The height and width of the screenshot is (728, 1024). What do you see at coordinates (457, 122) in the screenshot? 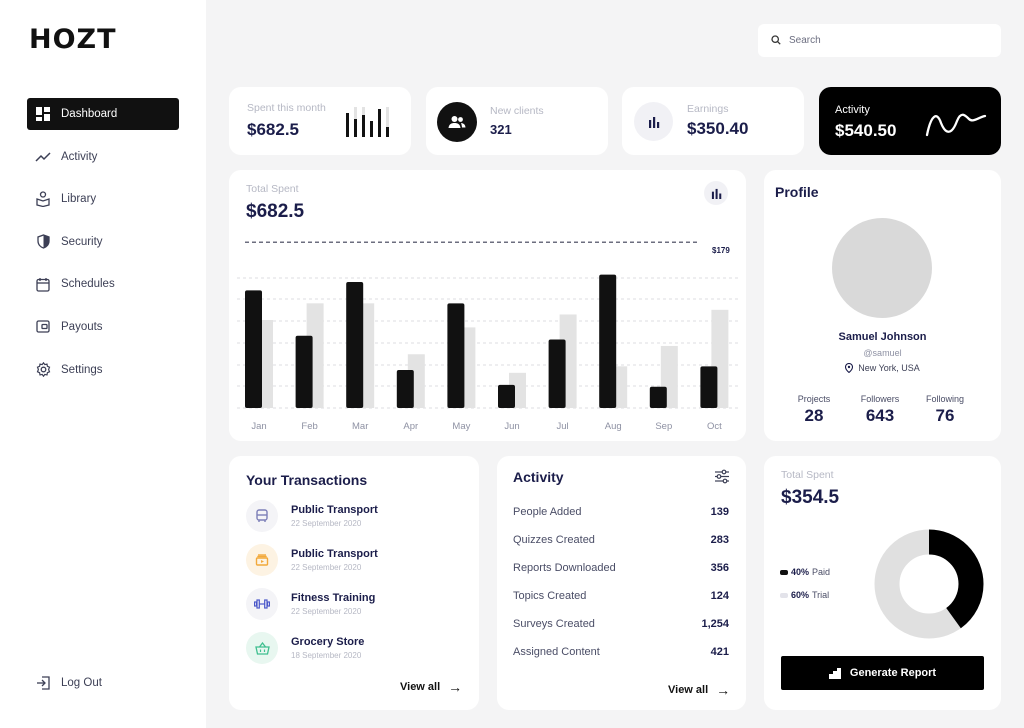
I see `users-icon` at bounding box center [457, 122].